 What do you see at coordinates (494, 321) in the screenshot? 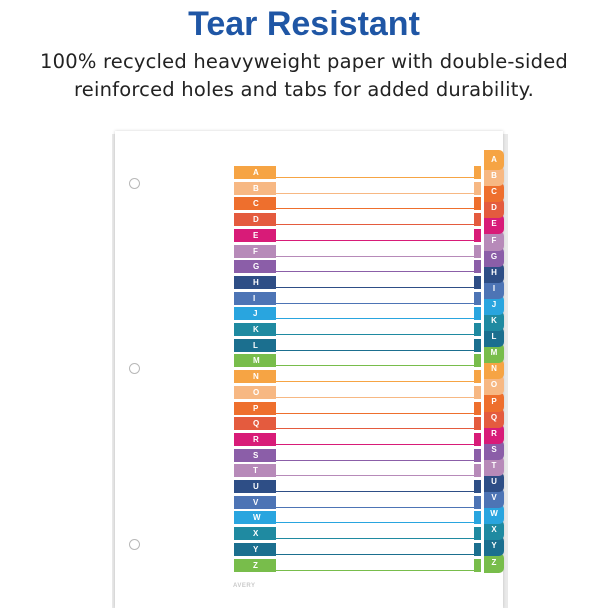
I see `index-tab: K` at bounding box center [494, 321].